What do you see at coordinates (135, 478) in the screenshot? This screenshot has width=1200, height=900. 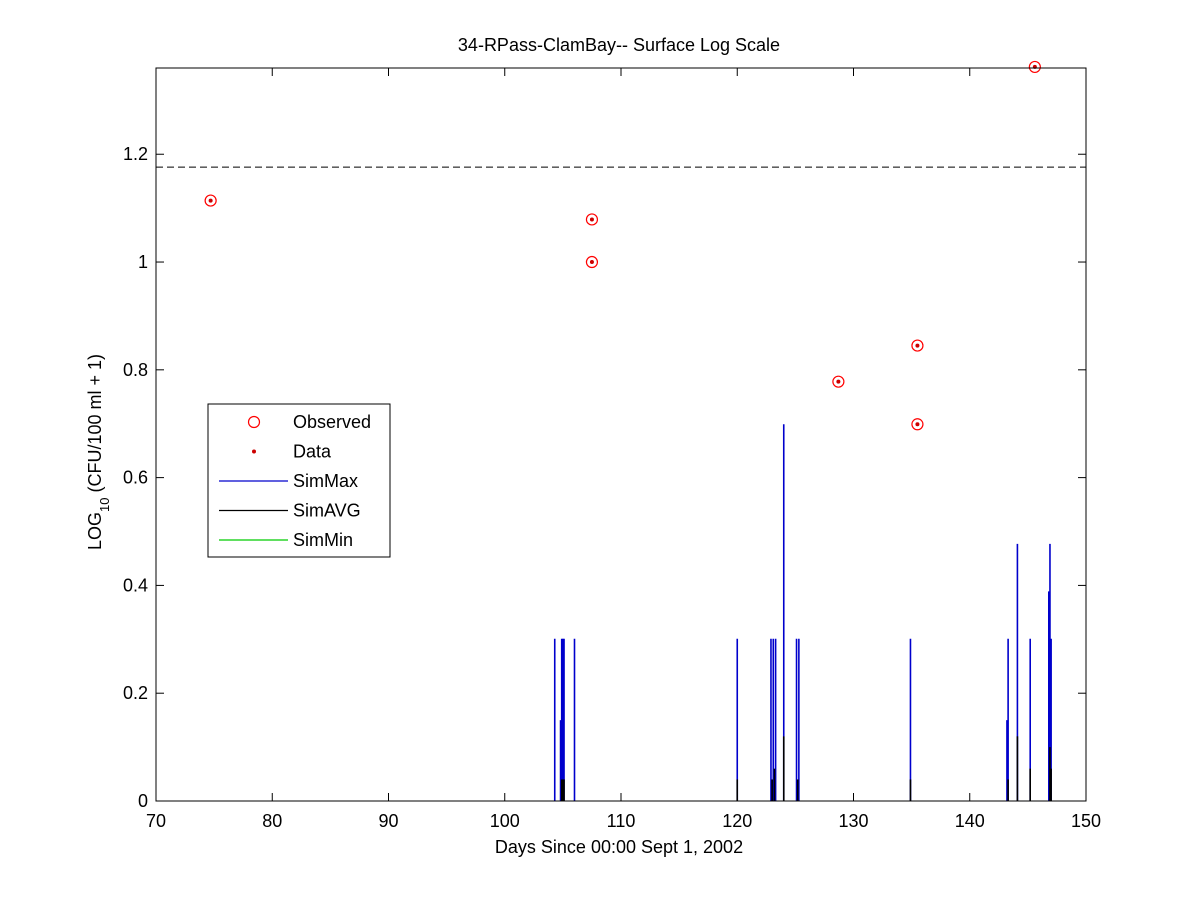 I see `y-tick-label: 0.6` at bounding box center [135, 478].